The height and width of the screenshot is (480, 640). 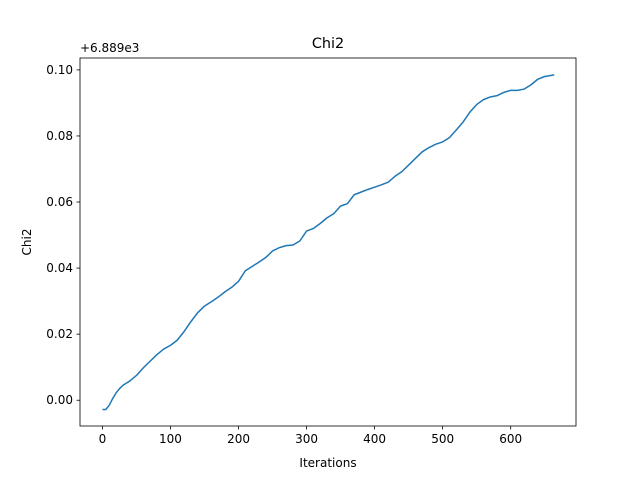 I want to click on x-tick-label: 200, so click(x=238, y=439).